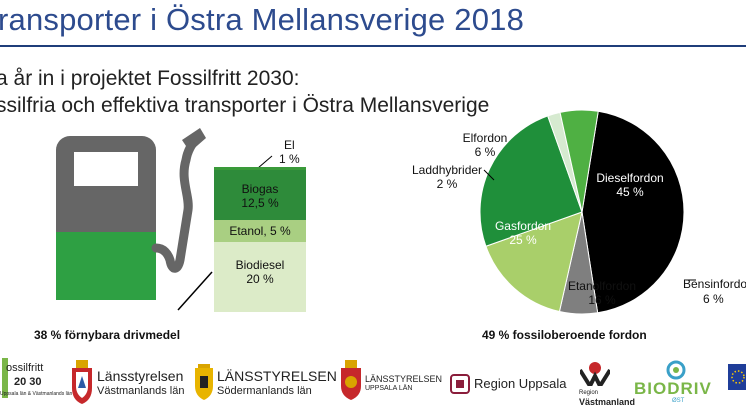 Image resolution: width=746 pixels, height=419 pixels. What do you see at coordinates (630, 178) in the screenshot?
I see `pie-label-dieselfordon: Dieselfordon` at bounding box center [630, 178].